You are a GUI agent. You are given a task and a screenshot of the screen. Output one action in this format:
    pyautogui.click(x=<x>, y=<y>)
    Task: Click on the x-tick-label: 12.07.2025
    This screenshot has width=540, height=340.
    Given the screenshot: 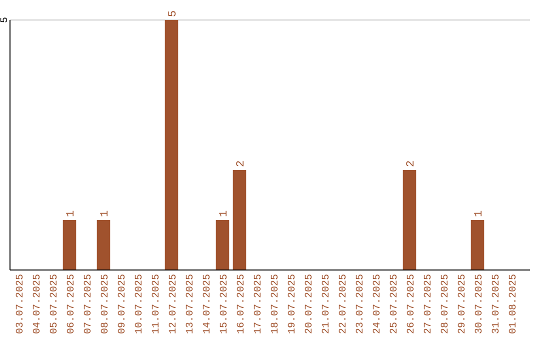 What is the action you would take?
    pyautogui.click(x=174, y=304)
    